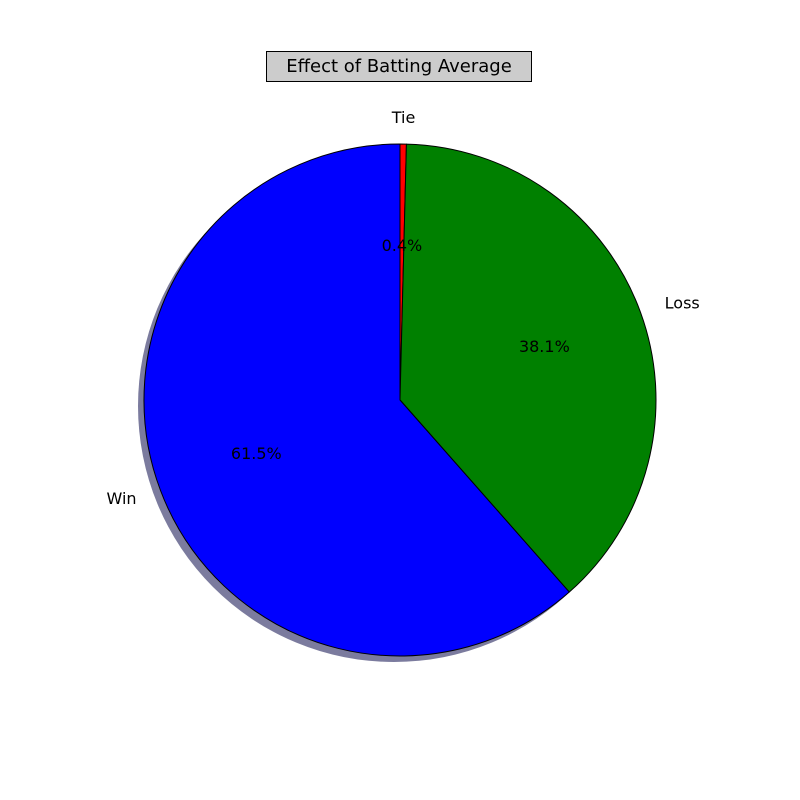 Image resolution: width=800 pixels, height=800 pixels. I want to click on slice-percent-loss: 38.1%, so click(544, 346).